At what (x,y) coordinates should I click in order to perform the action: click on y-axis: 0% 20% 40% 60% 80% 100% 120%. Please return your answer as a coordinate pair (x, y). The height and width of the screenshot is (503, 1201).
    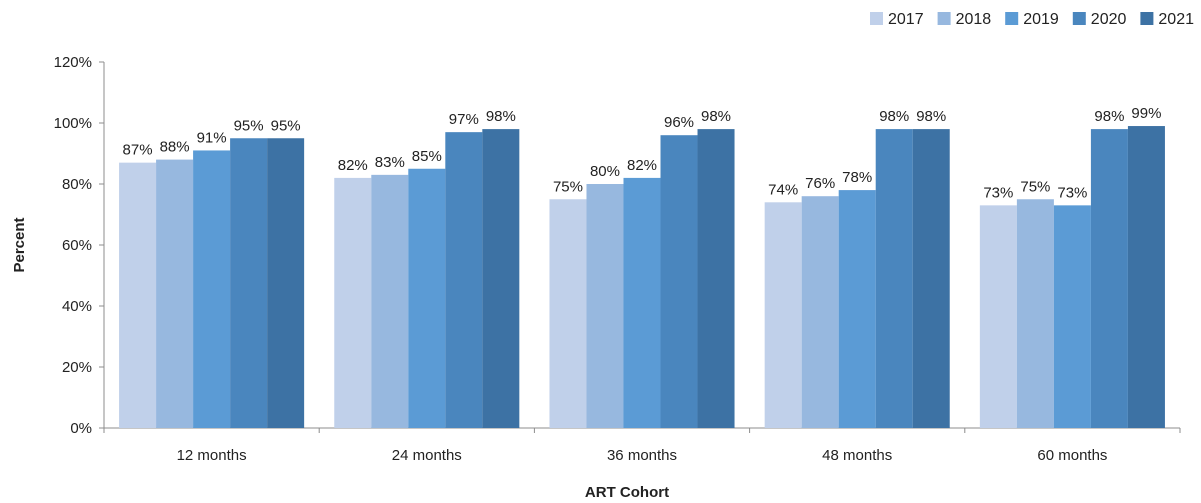
    Looking at the image, I should click on (79, 245).